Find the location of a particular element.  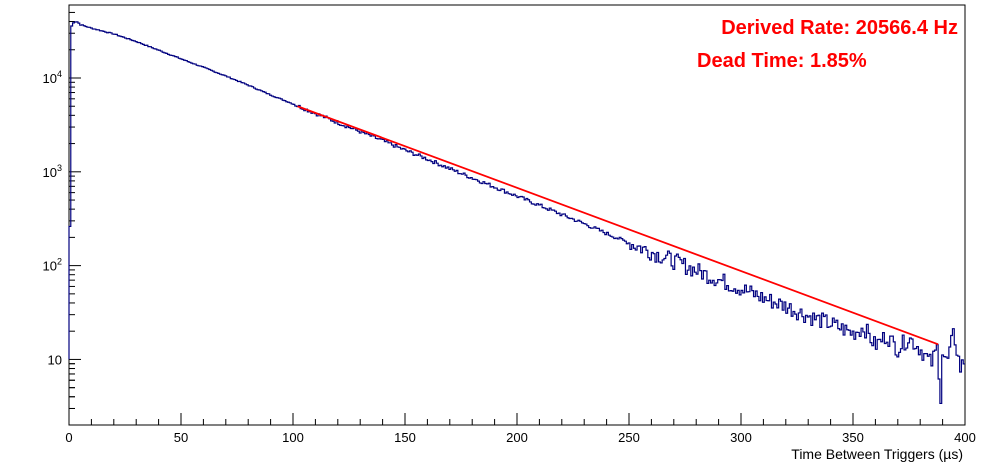

y-tick-label: 10² is located at coordinates (52, 265).